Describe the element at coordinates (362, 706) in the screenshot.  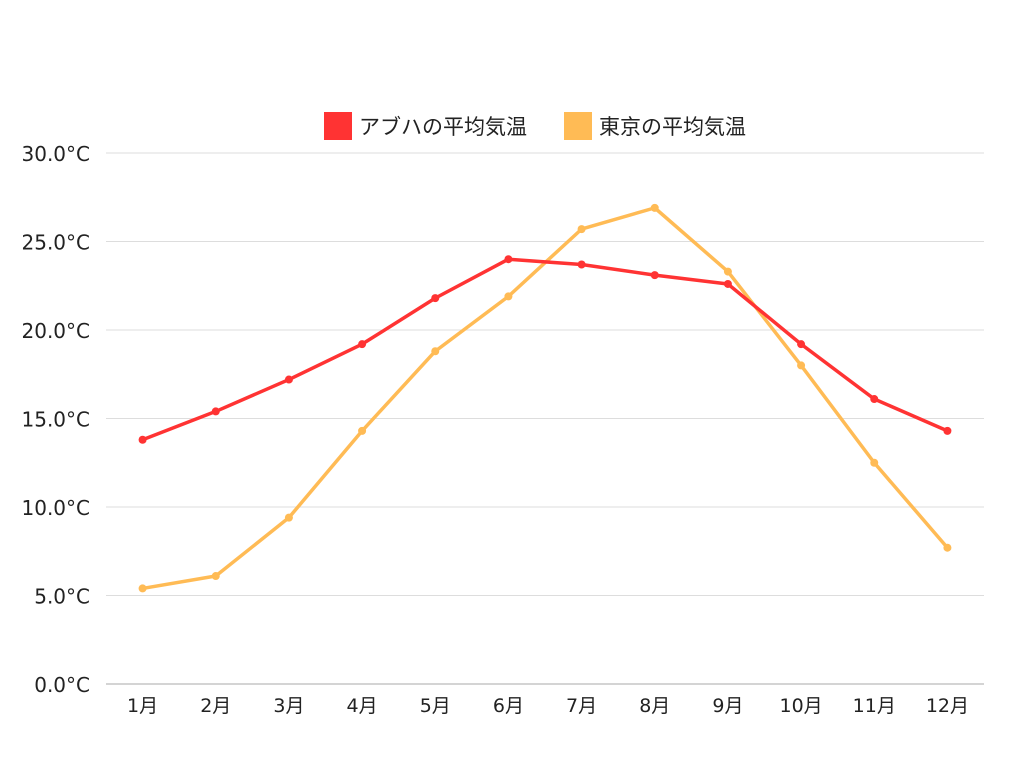
I see `x-tick-label: 4月` at that location.